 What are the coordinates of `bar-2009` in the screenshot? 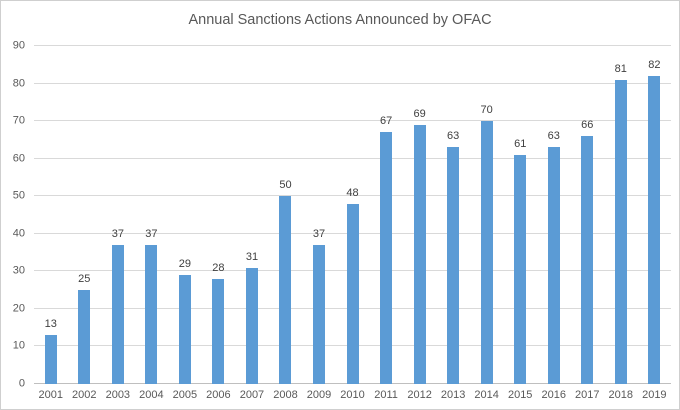 It's located at (319, 314).